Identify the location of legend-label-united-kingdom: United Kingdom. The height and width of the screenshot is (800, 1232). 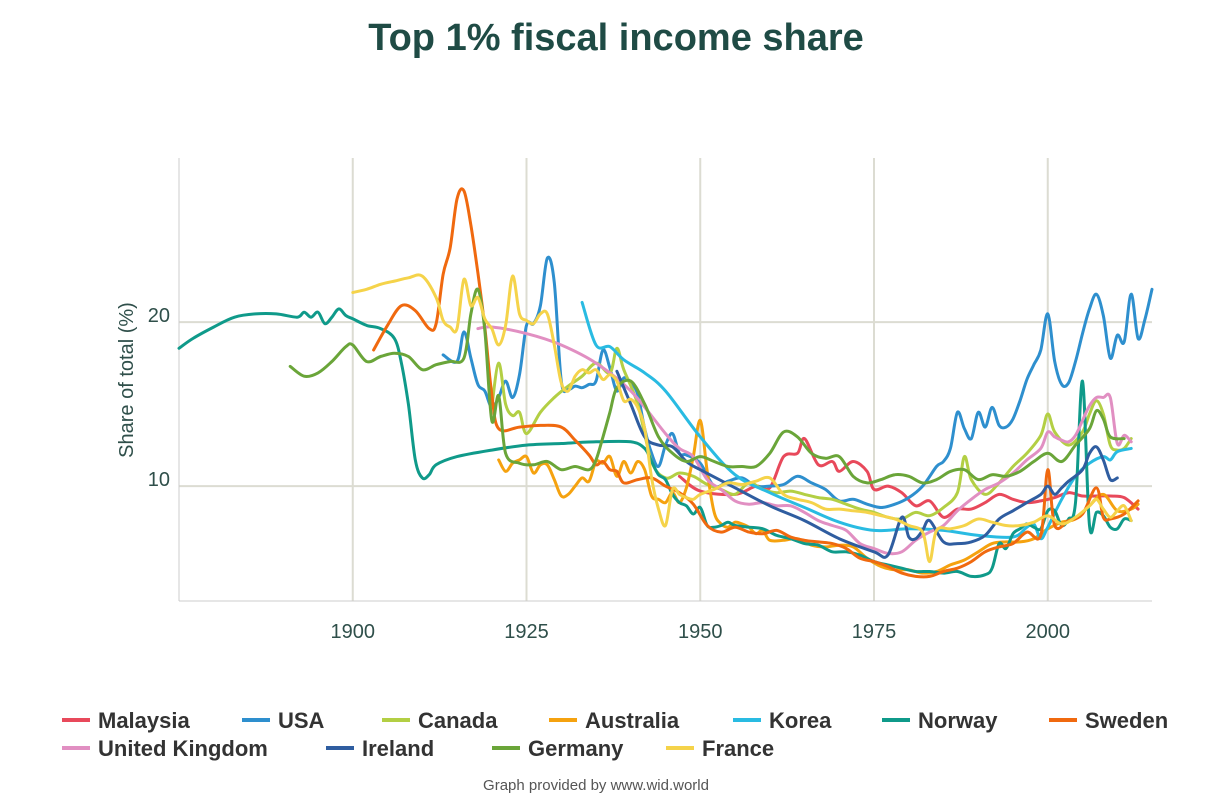
(183, 748).